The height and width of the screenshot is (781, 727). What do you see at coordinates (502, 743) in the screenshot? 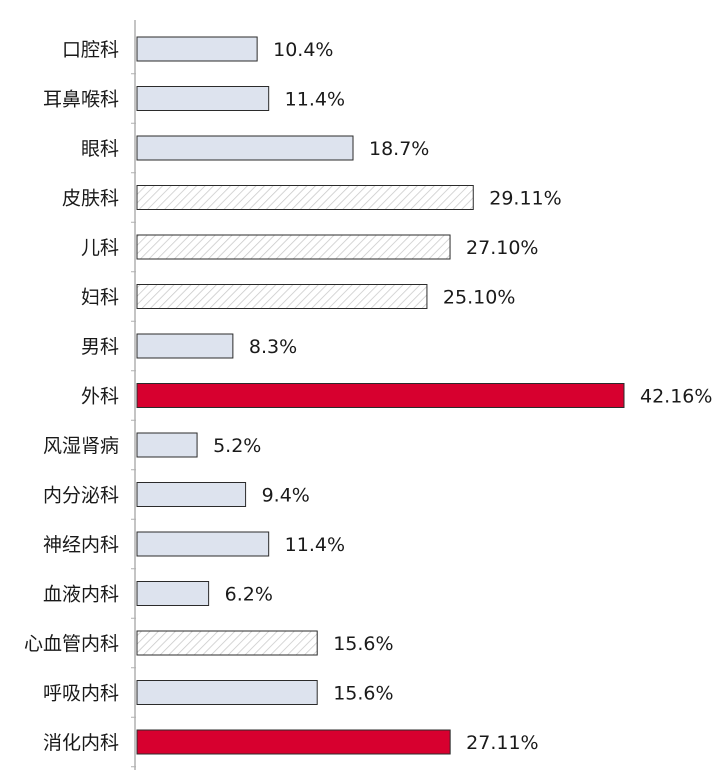
I see `value-label: 27.11%` at bounding box center [502, 743].